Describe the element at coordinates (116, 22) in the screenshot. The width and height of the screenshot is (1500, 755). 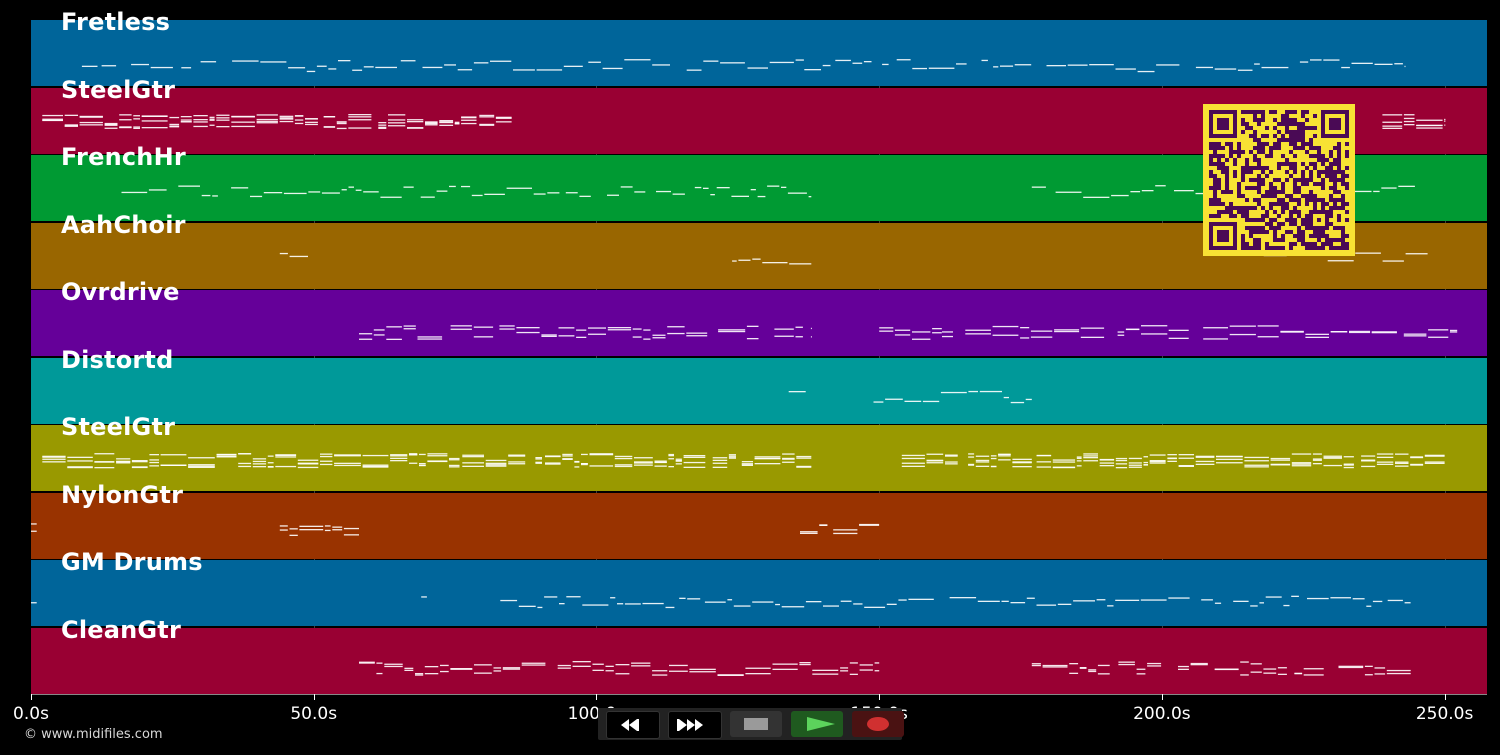
I see `track-name: Fretless` at that location.